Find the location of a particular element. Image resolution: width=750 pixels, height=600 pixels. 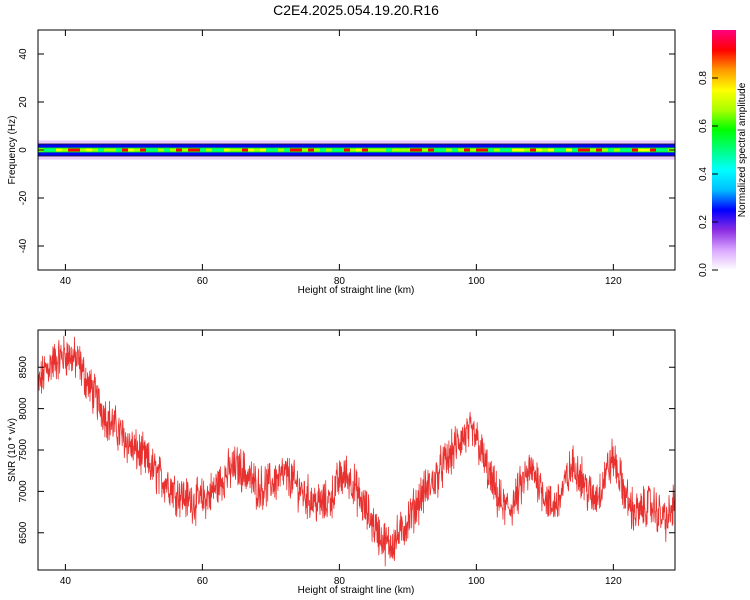

colorbar-tick-label: 0.2 is located at coordinates (703, 222).